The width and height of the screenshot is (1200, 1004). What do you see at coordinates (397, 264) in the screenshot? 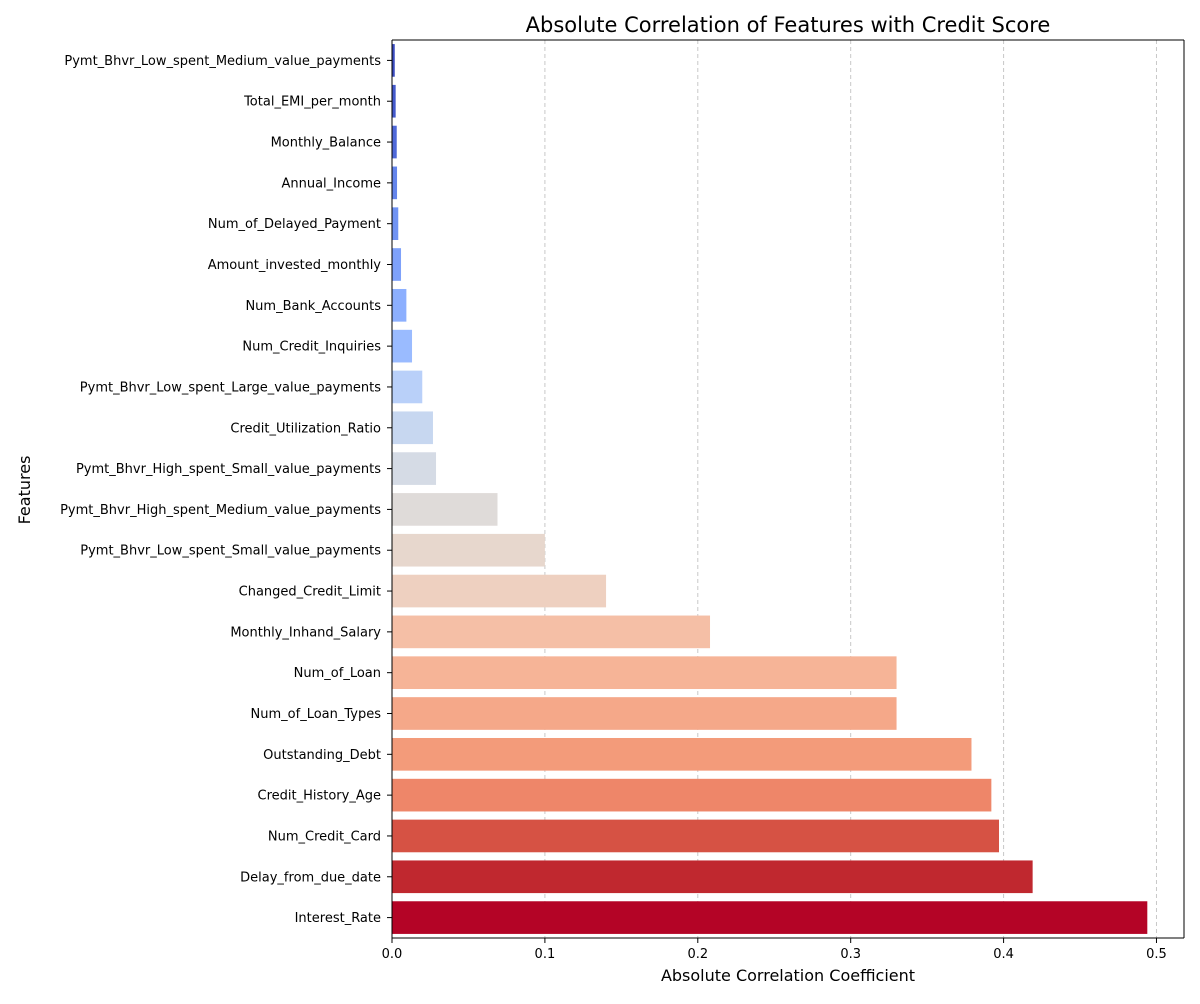
I see `bar-amount-invested-monthly` at bounding box center [397, 264].